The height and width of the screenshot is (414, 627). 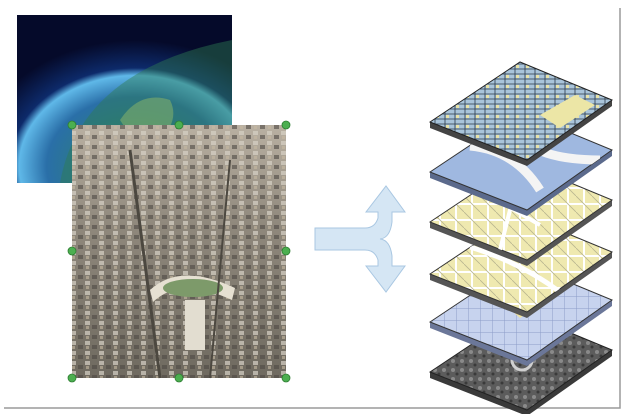 I want to click on split-arrow, so click(x=360, y=239).